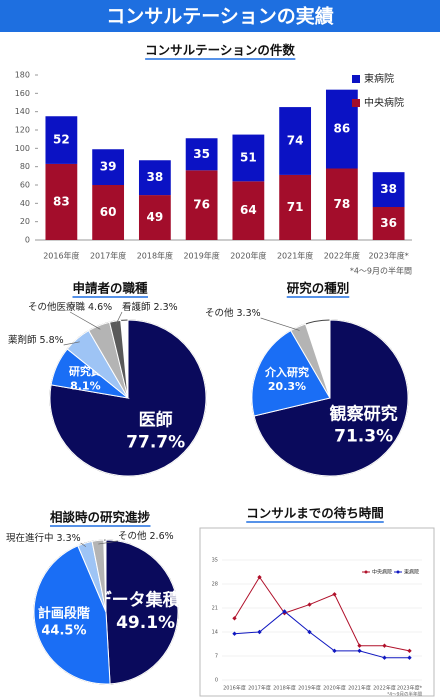 The height and width of the screenshot is (699, 440). What do you see at coordinates (295, 256) in the screenshot?
I see `x-tick-label: 2021年度` at bounding box center [295, 256].